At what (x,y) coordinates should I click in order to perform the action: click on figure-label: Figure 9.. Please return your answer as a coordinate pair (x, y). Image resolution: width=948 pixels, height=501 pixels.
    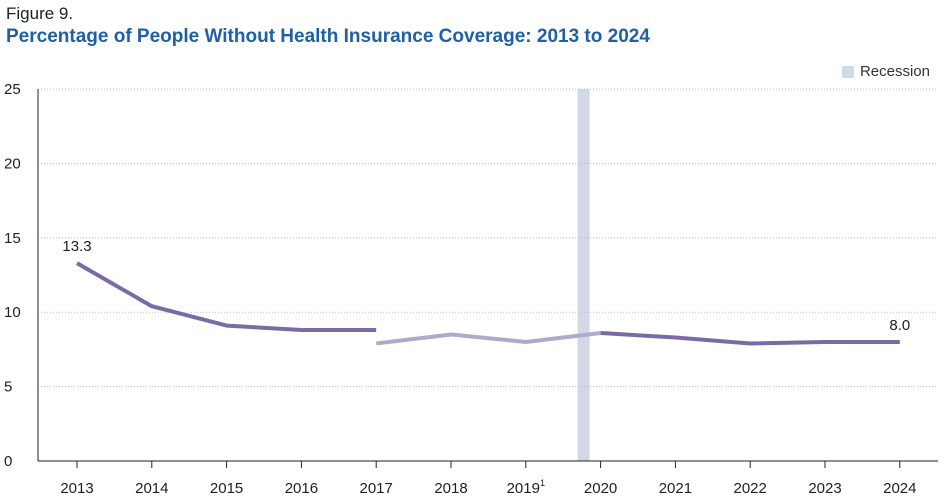
    Looking at the image, I should click on (40, 13).